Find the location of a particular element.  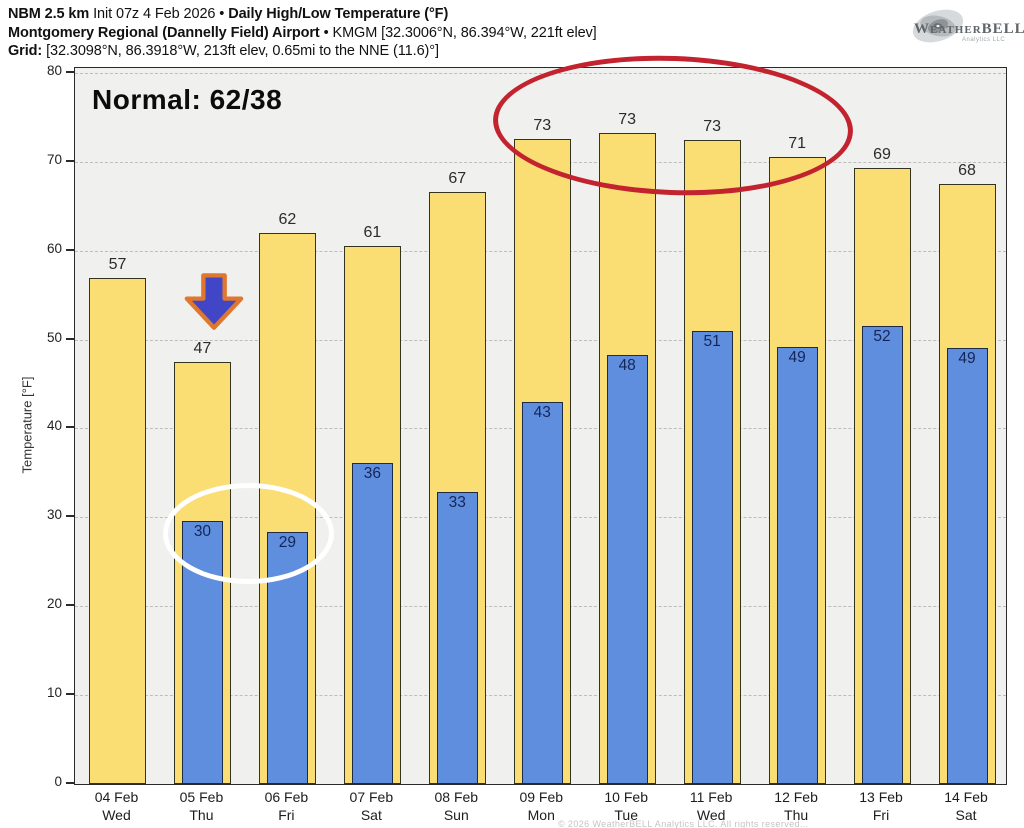

x-tick-label: 05 Feb Thu is located at coordinates (201, 806).